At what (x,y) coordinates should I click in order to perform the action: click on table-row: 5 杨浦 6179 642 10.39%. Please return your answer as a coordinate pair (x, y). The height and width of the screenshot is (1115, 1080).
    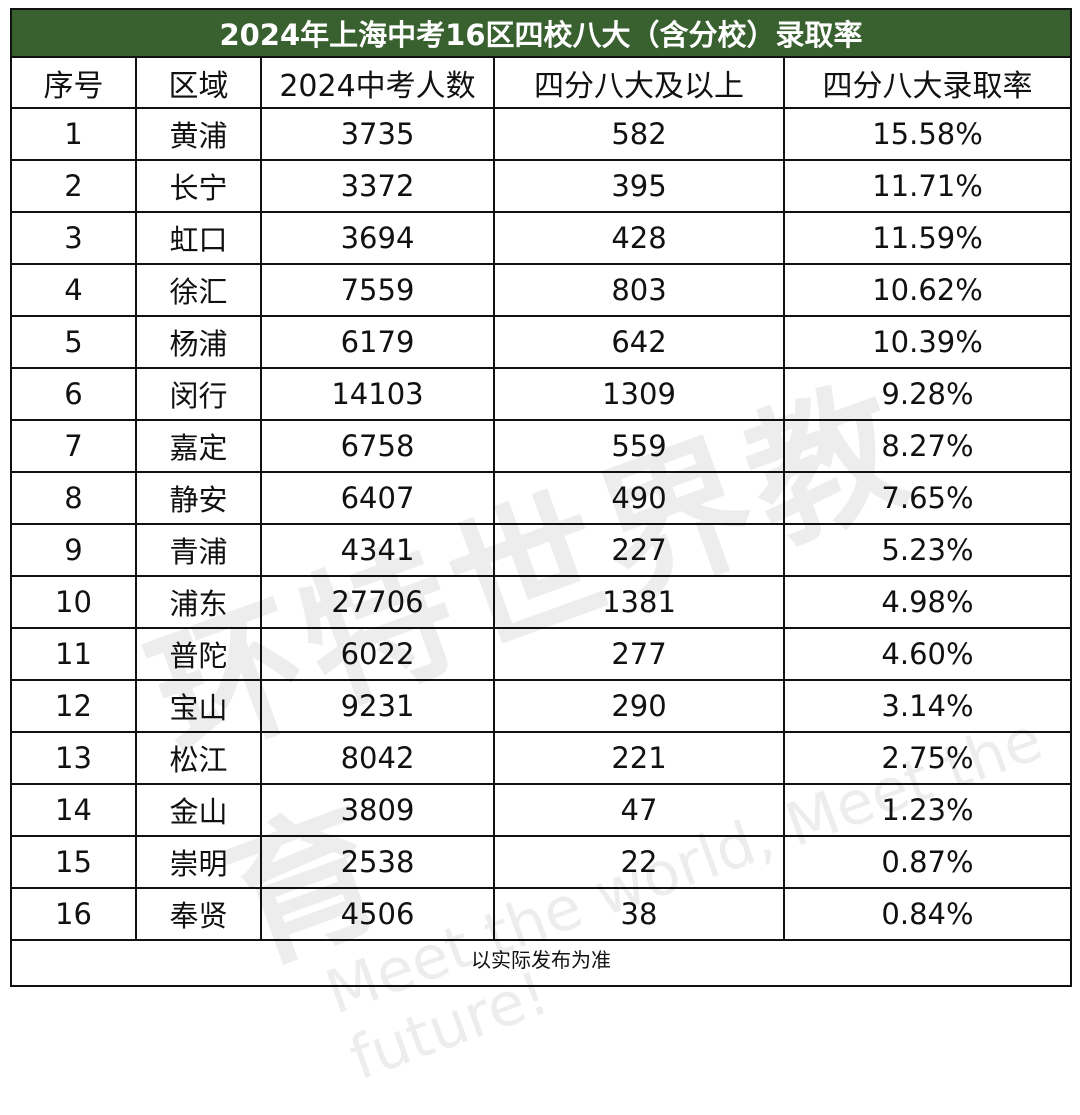
    Looking at the image, I should click on (541, 342).